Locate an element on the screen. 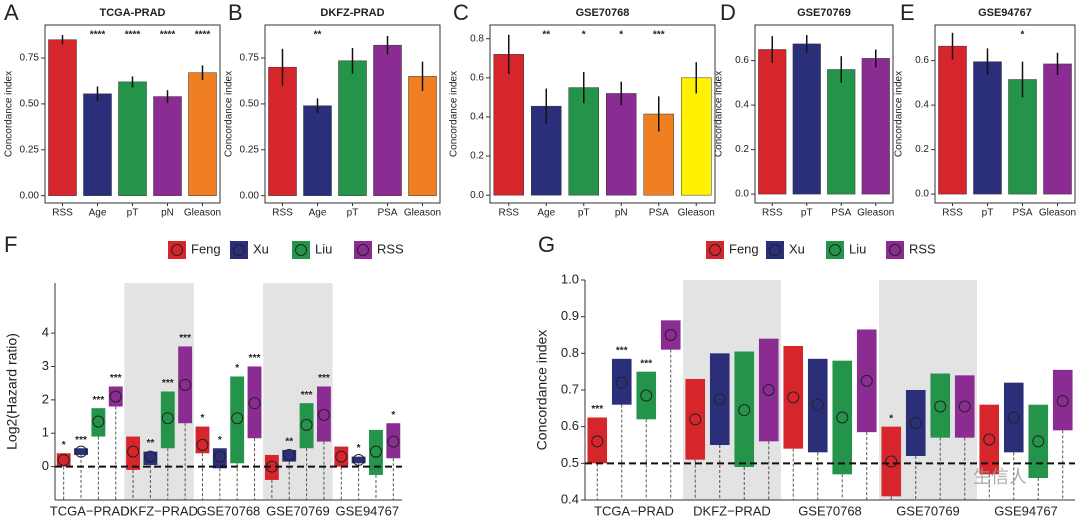 The width and height of the screenshot is (1080, 521). y-tick-label: 1 is located at coordinates (45, 432).